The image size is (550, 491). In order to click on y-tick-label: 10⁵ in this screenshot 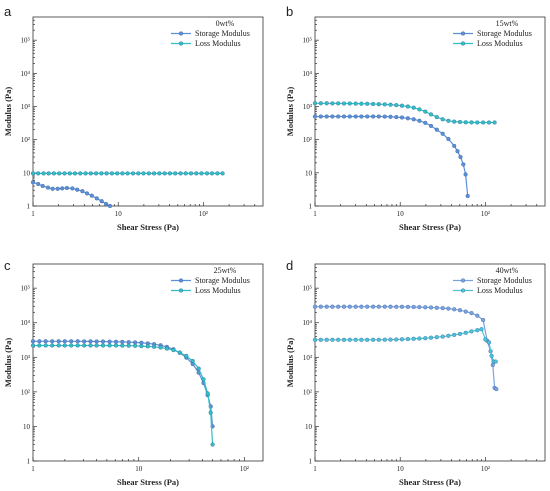, I will do `click(308, 289)`.